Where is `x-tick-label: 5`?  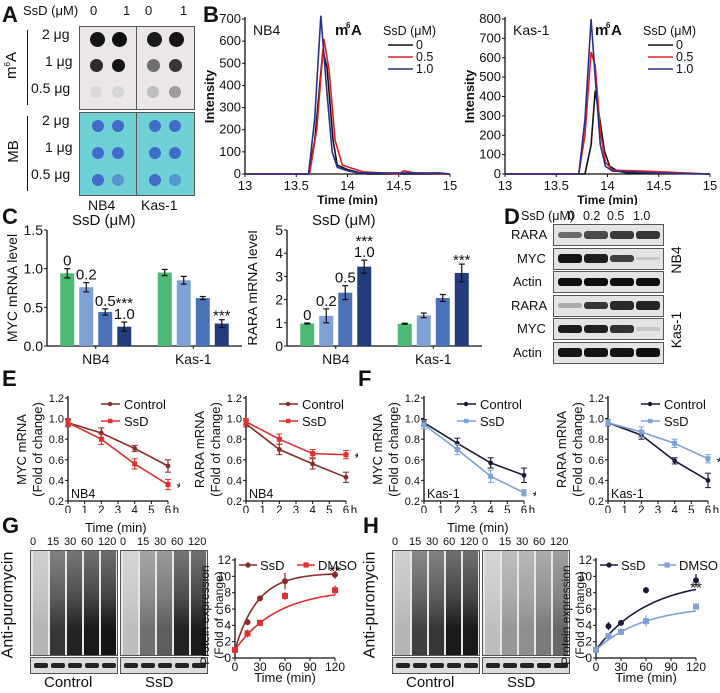
x-tick-label: 5 is located at coordinates (329, 509).